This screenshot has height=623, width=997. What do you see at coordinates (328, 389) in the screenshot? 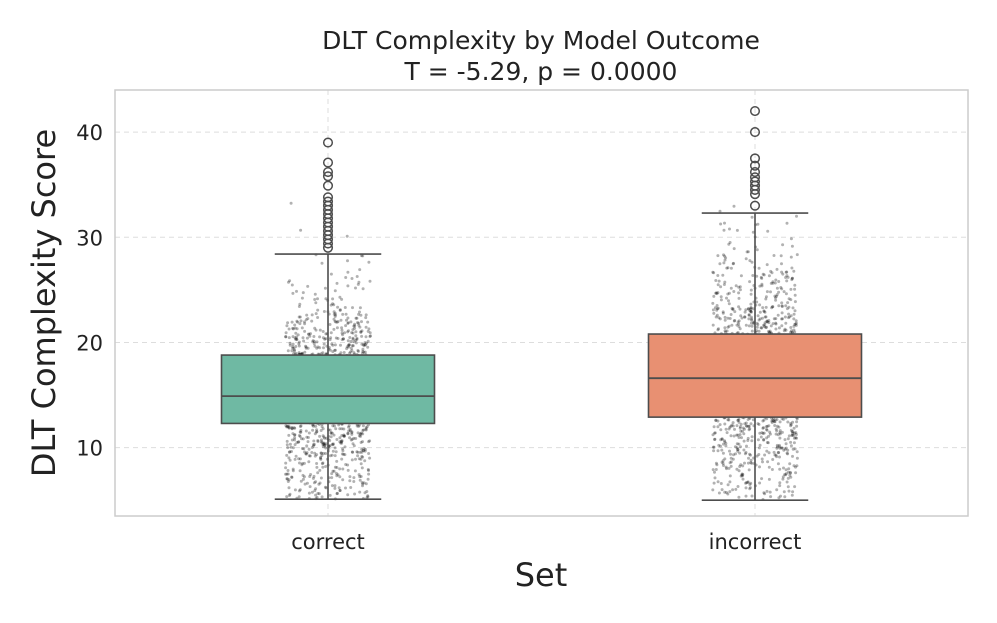
I see `box-correct` at bounding box center [328, 389].